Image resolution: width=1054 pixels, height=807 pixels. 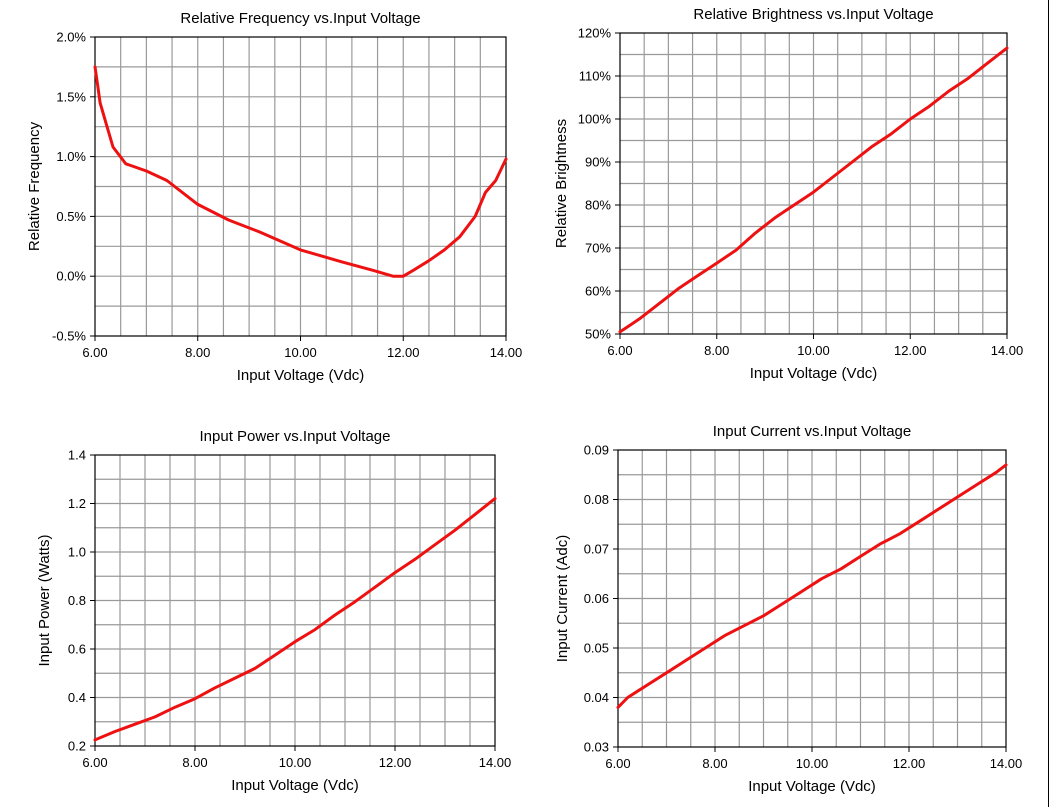 What do you see at coordinates (596, 450) in the screenshot?
I see `y-tick-label: 0.09` at bounding box center [596, 450].